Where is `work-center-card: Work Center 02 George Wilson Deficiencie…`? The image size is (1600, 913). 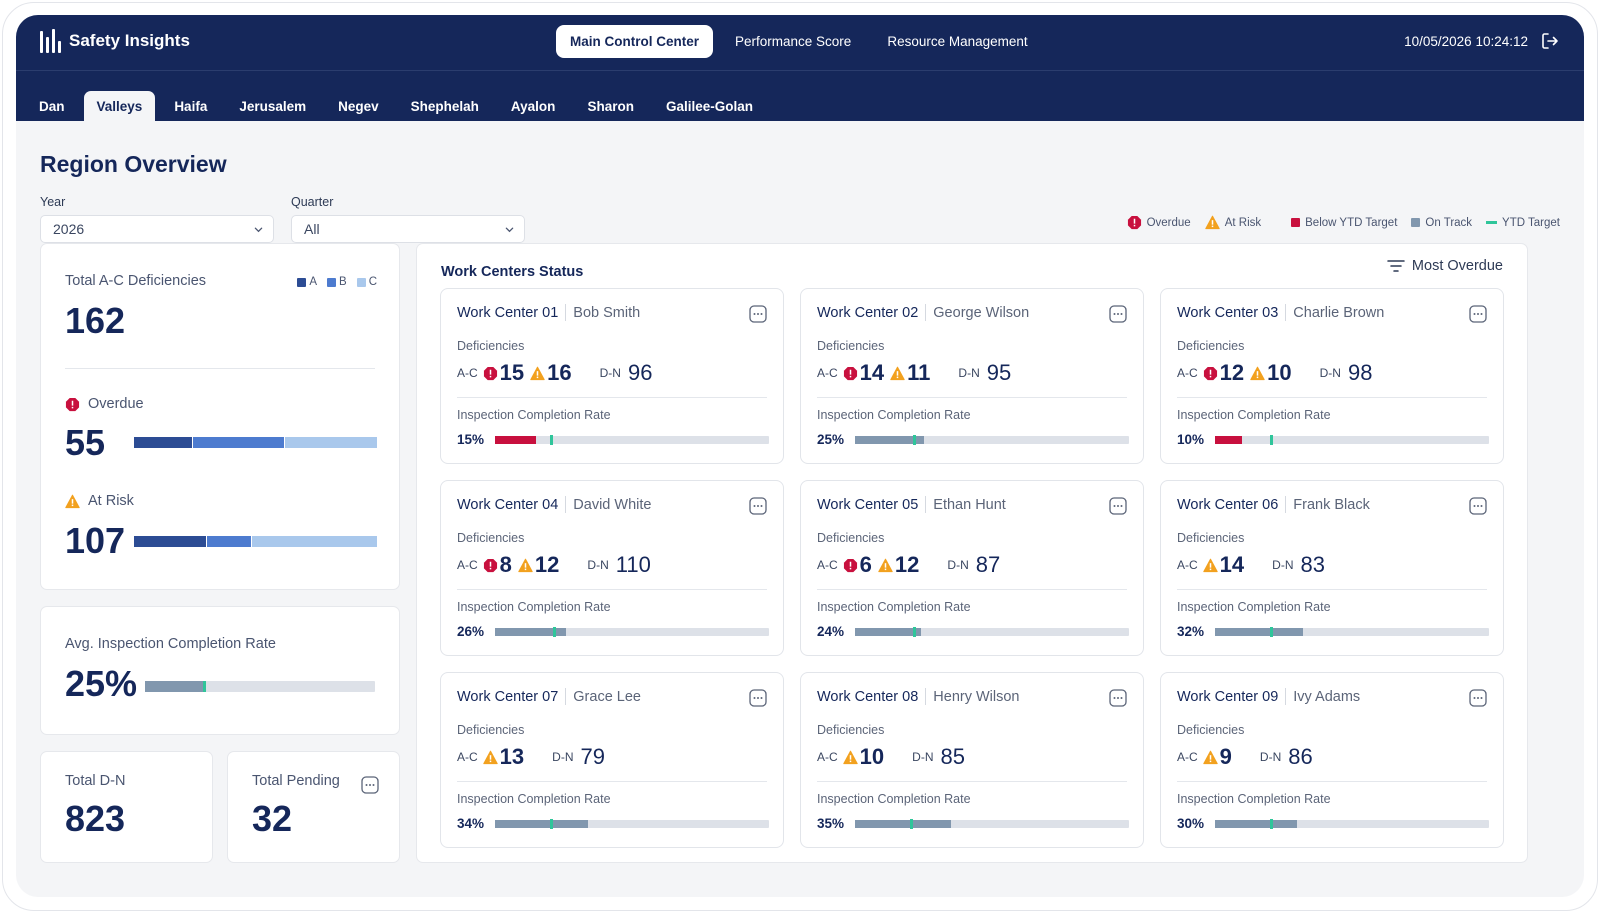
work-center-card: Work Center 02 George Wilson Deficiencie… is located at coordinates (972, 376).